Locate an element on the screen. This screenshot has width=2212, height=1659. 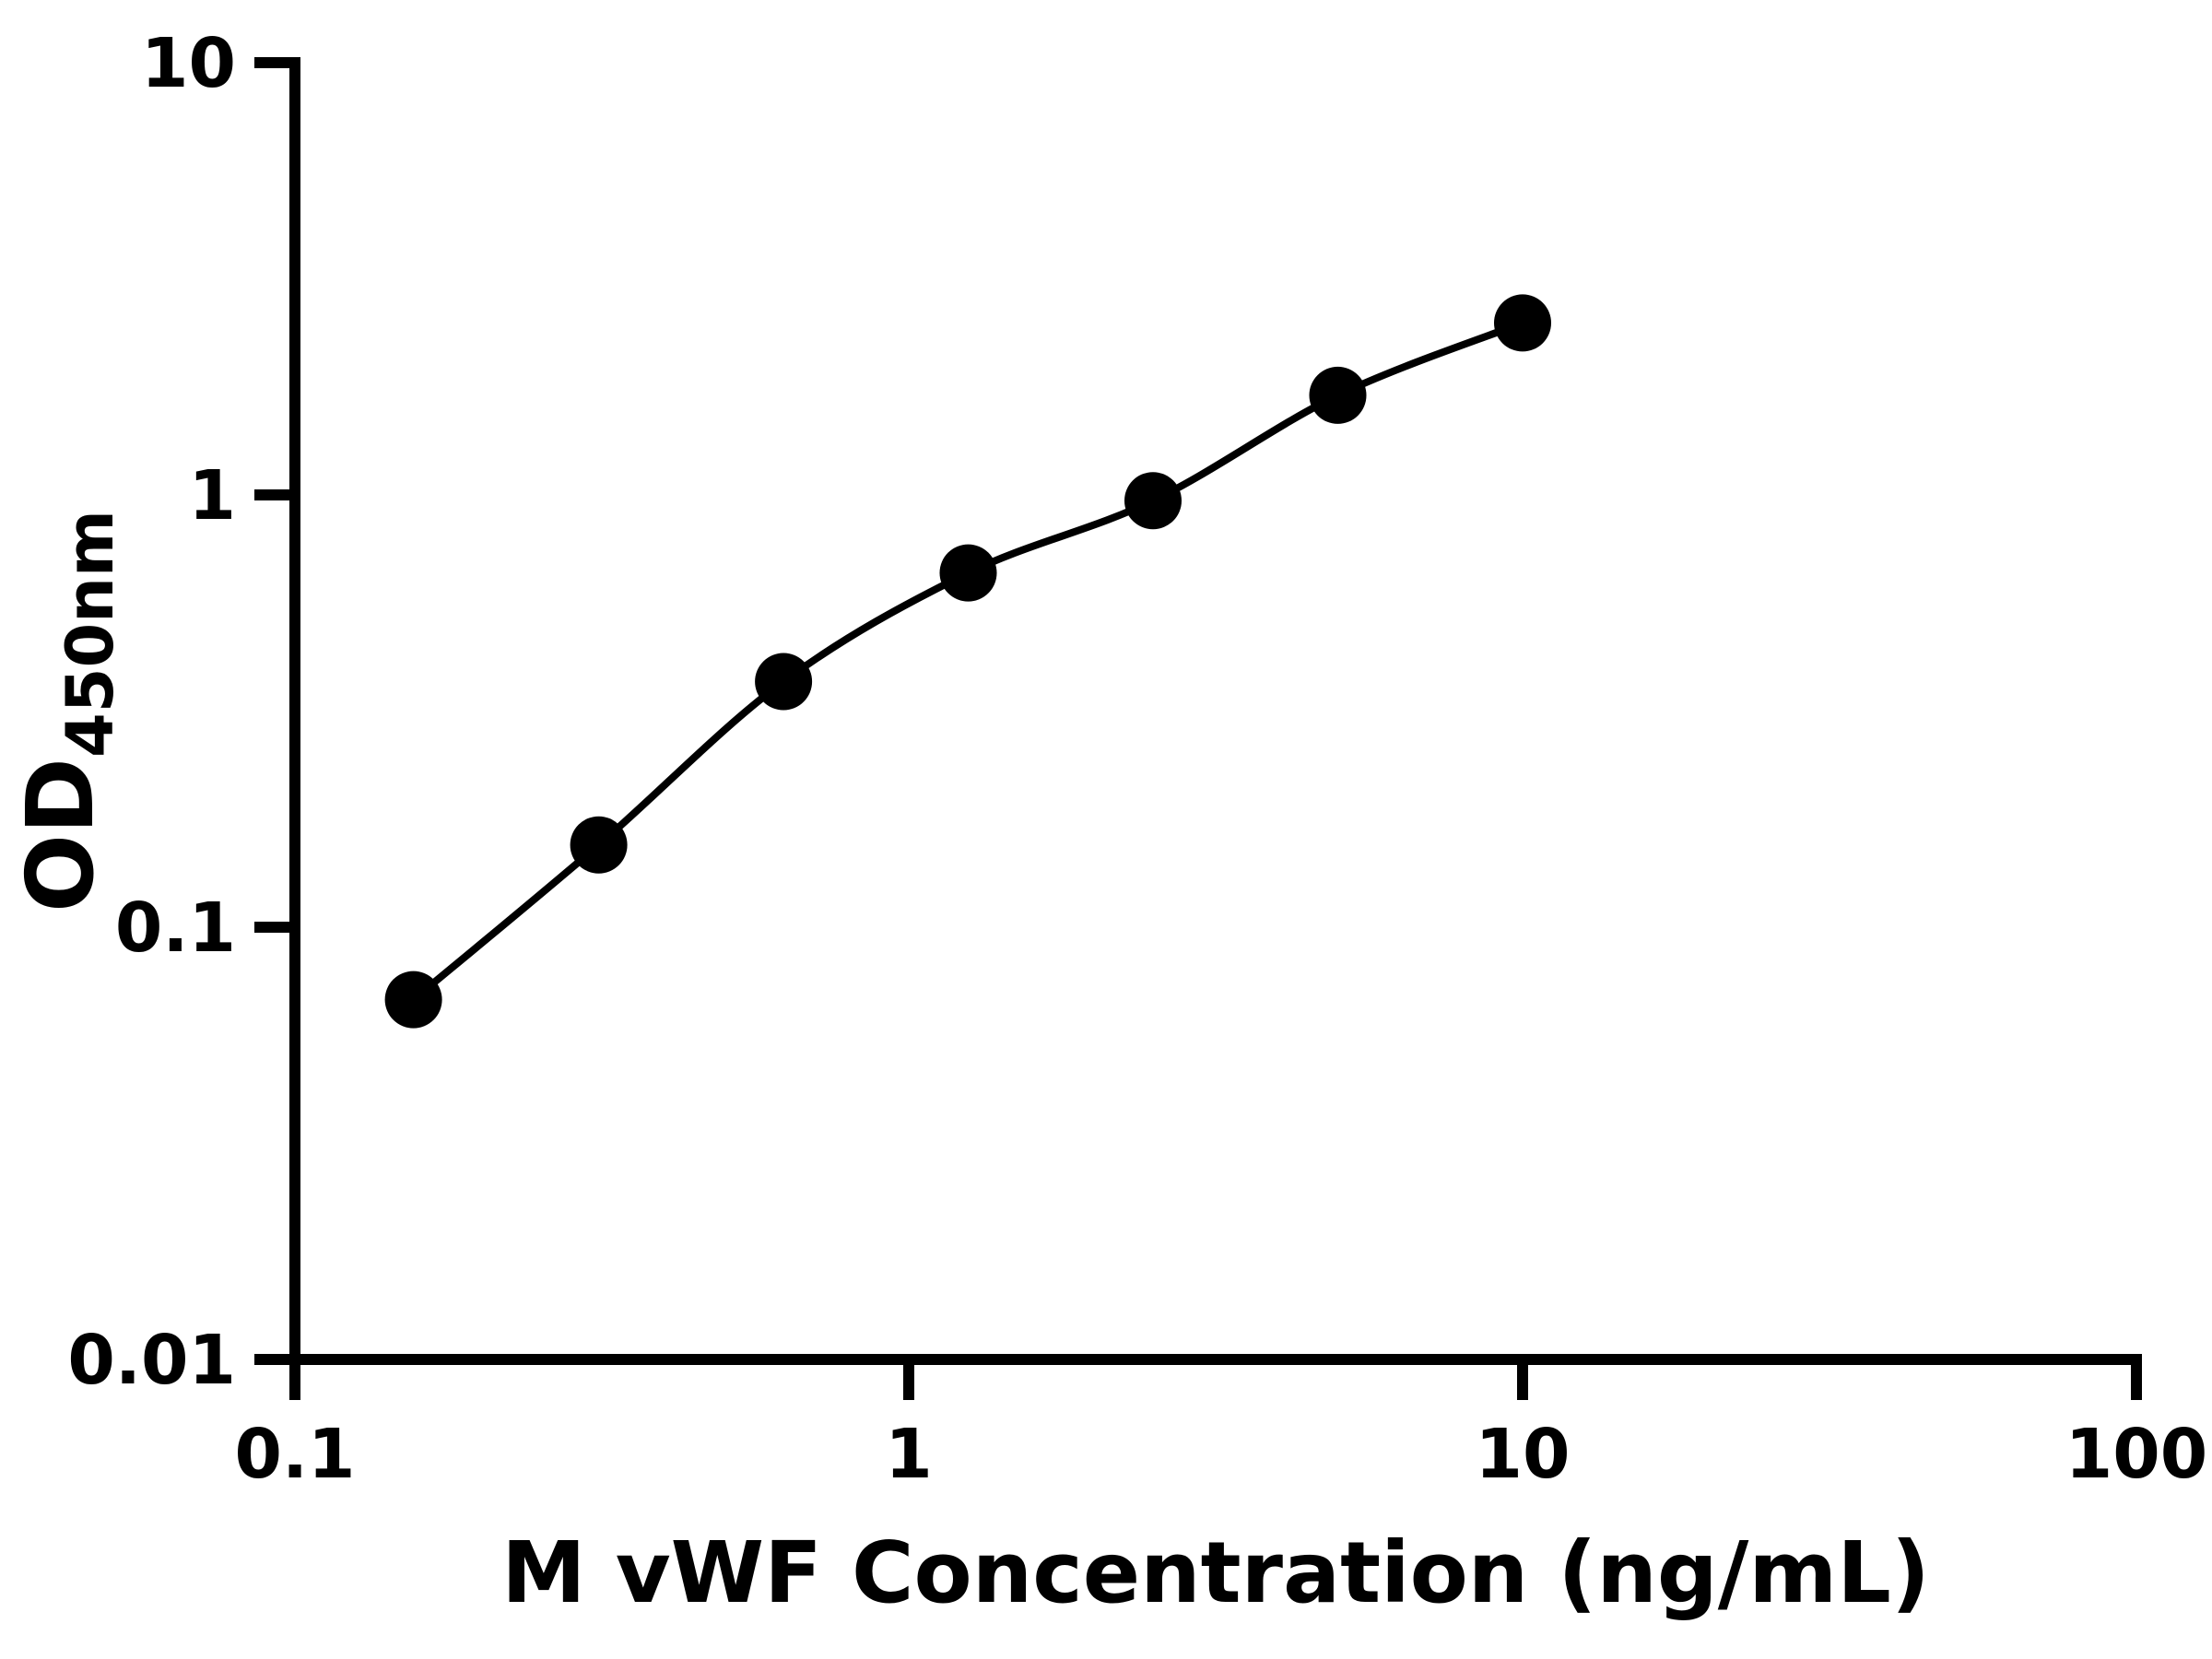
x-axis-tick-label: 100 is located at coordinates (2136, 1454).